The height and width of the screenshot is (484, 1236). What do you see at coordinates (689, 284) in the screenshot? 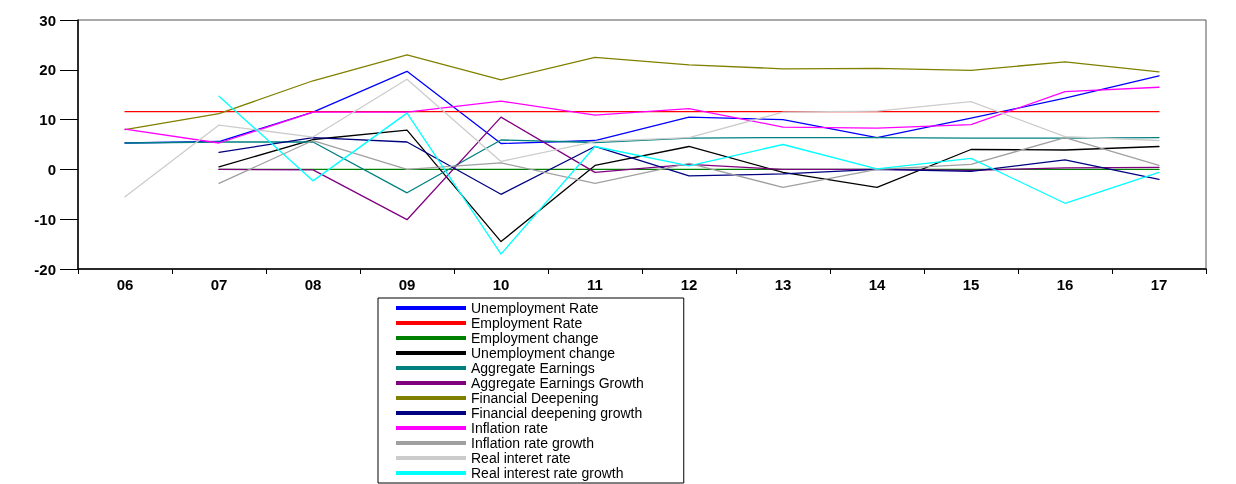
I see `x-tick-label: 12` at bounding box center [689, 284].